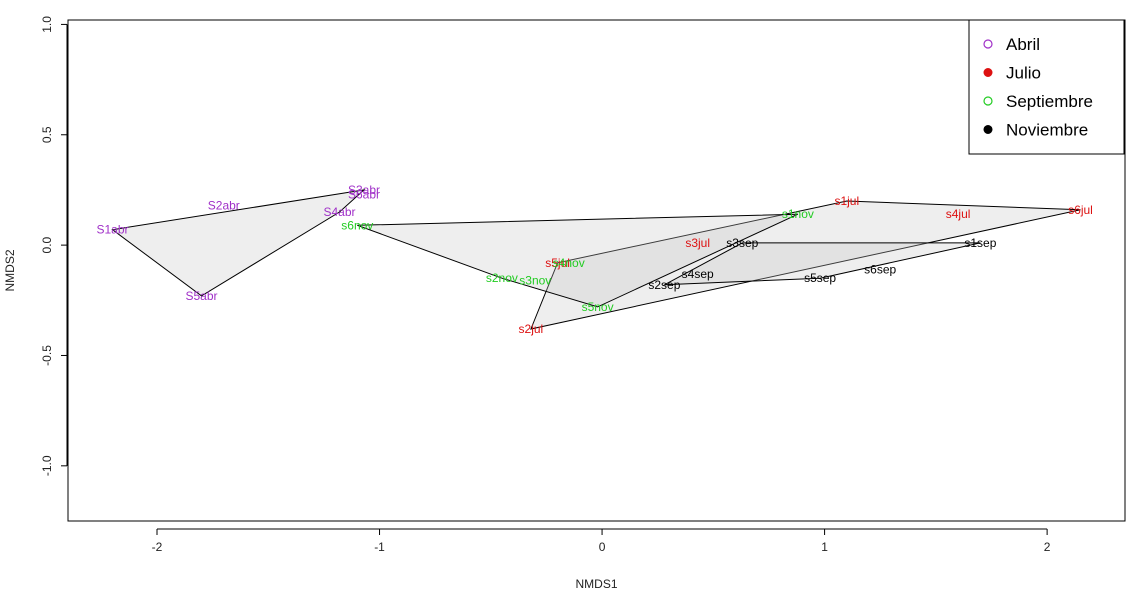  What do you see at coordinates (988, 44) in the screenshot?
I see `legend-marker-abril` at bounding box center [988, 44].